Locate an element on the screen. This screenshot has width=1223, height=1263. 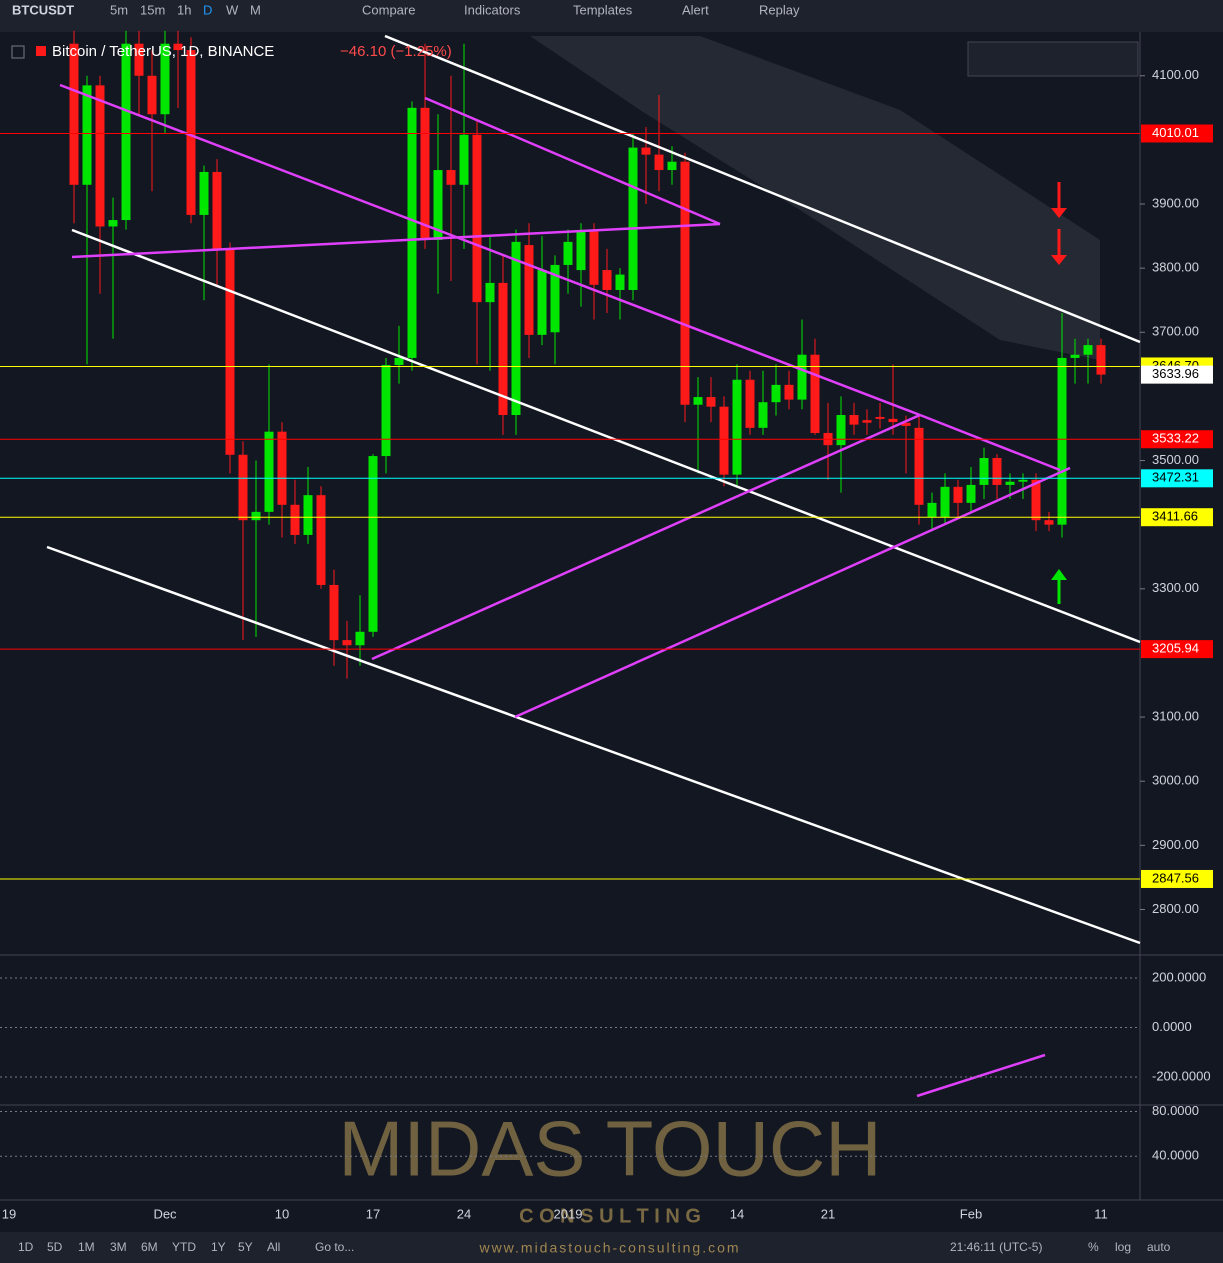
y-tick-label: 4100.00 is located at coordinates (1175, 74).